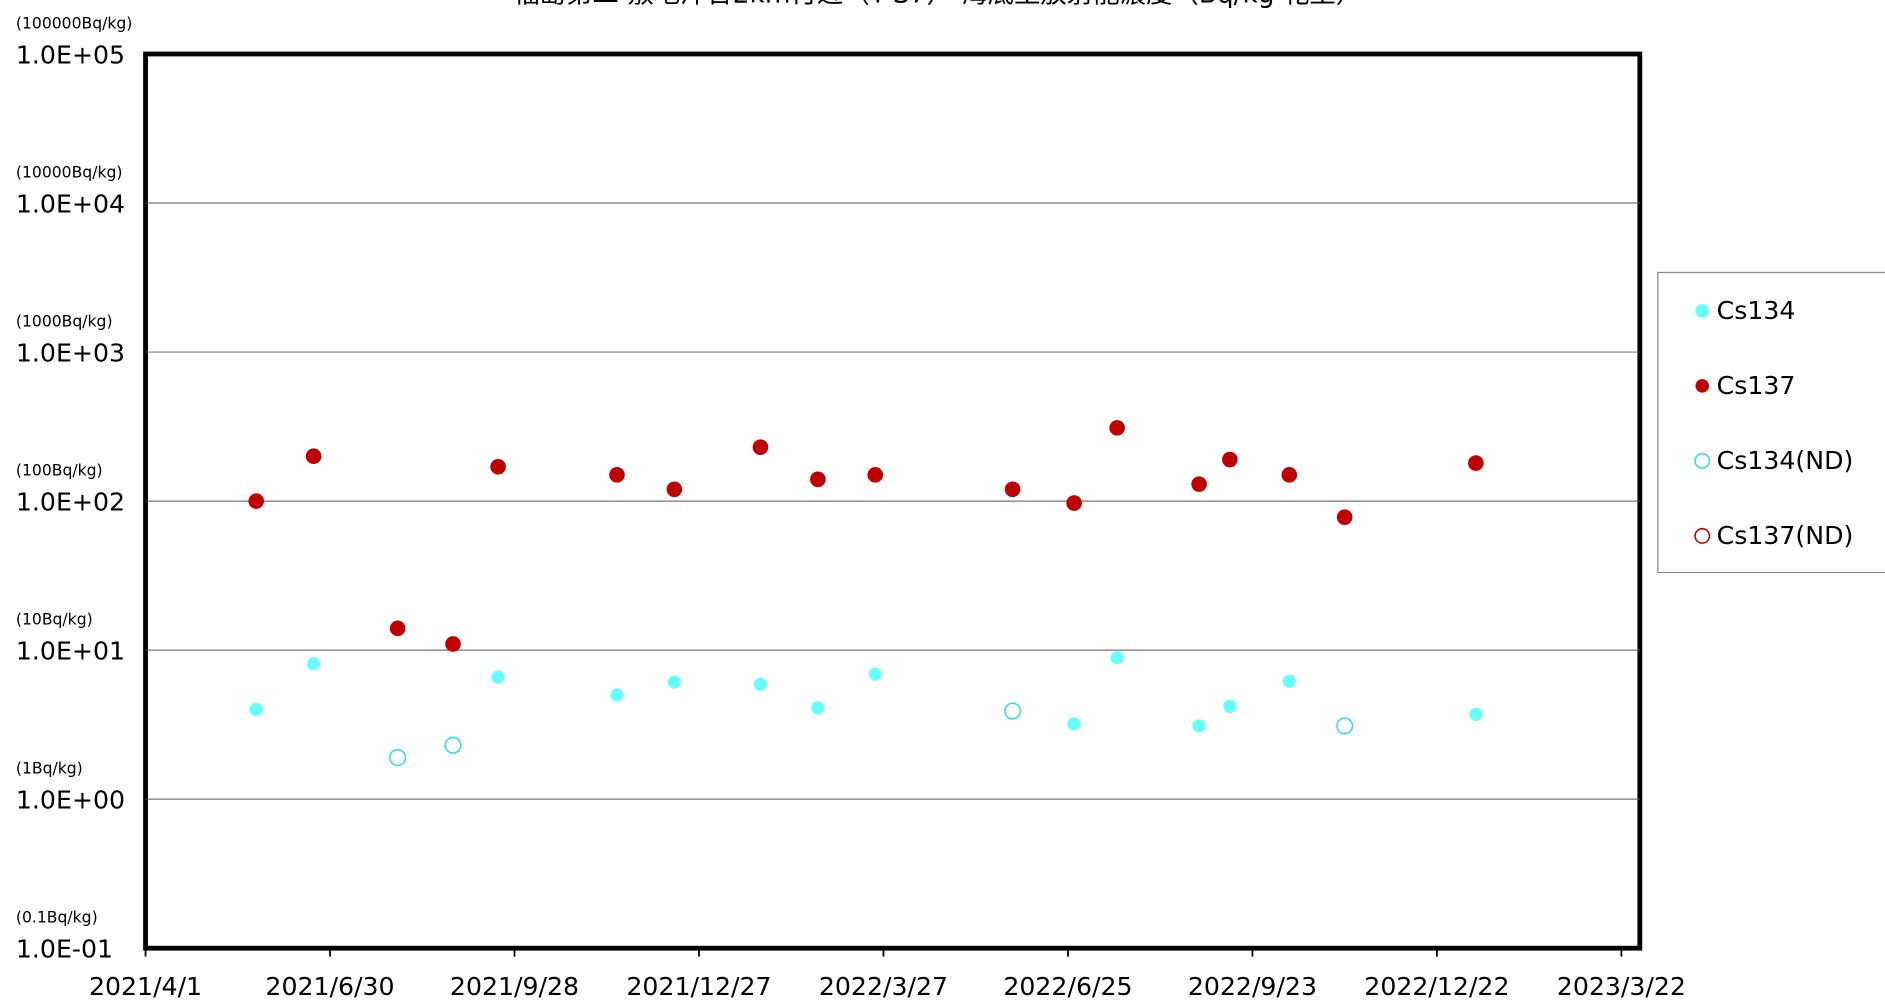  I want to click on x-tick-label: 2021/4/1, so click(145, 986).